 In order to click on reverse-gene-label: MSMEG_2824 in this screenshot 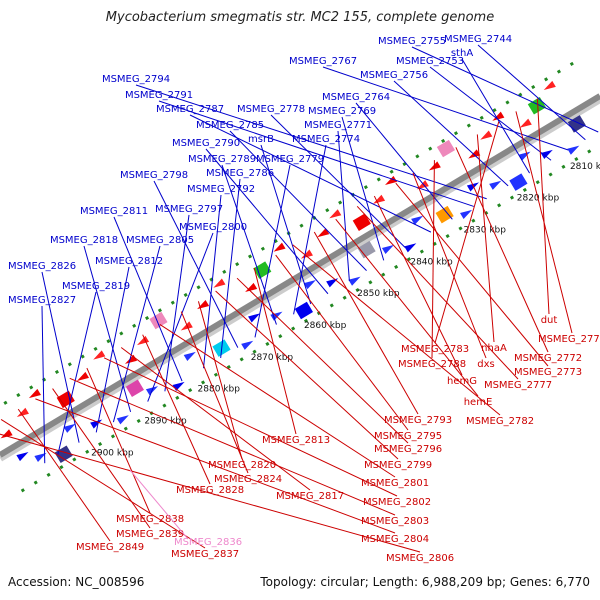, I will do `click(248, 479)`.